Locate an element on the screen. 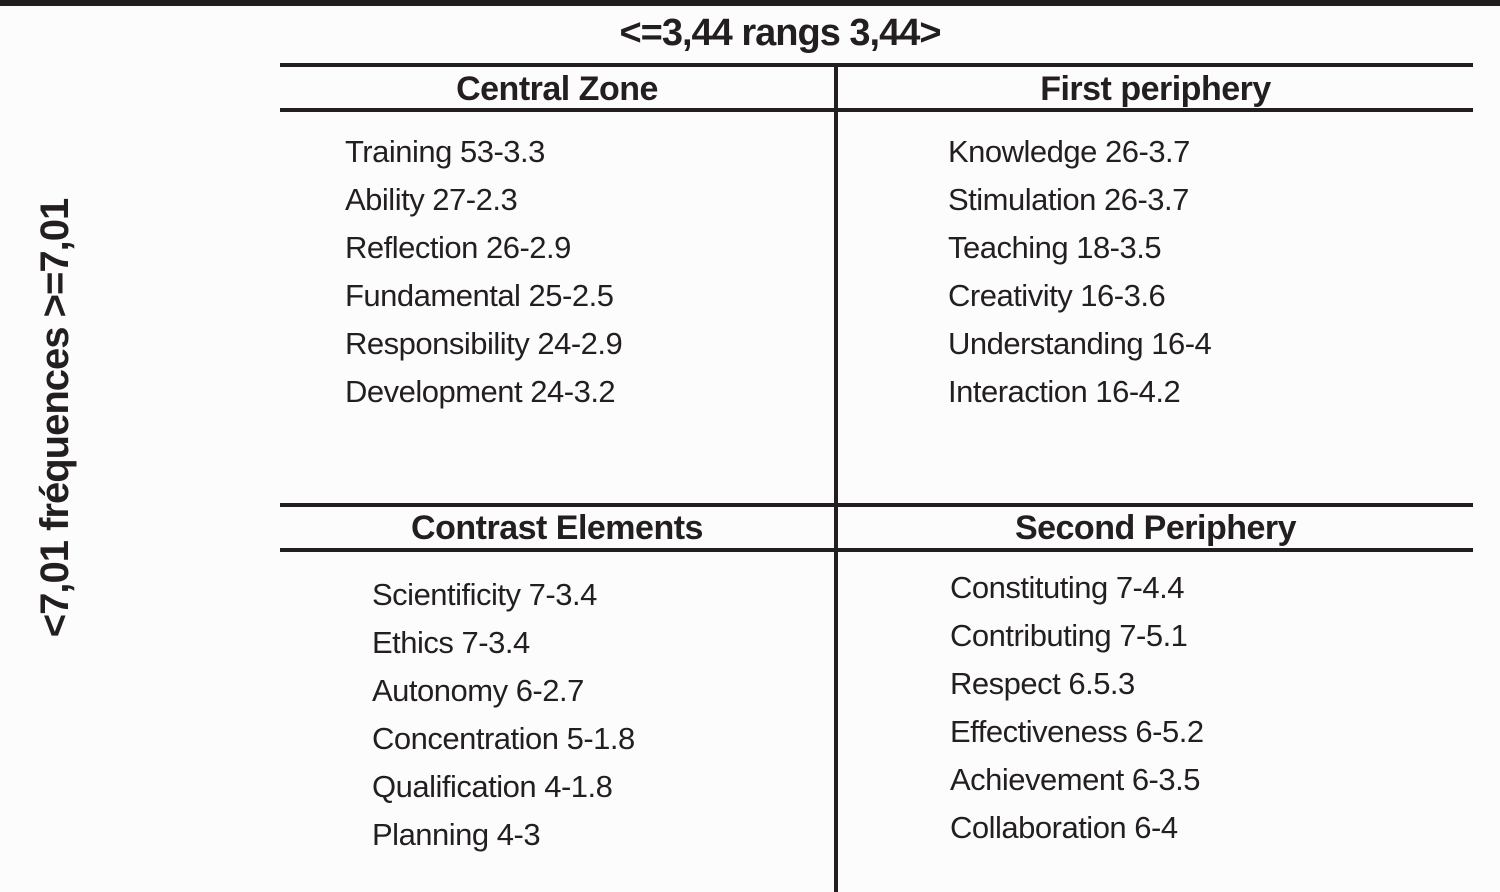  quadrant-header-second-periphery: Second Periphery is located at coordinates (1155, 528).